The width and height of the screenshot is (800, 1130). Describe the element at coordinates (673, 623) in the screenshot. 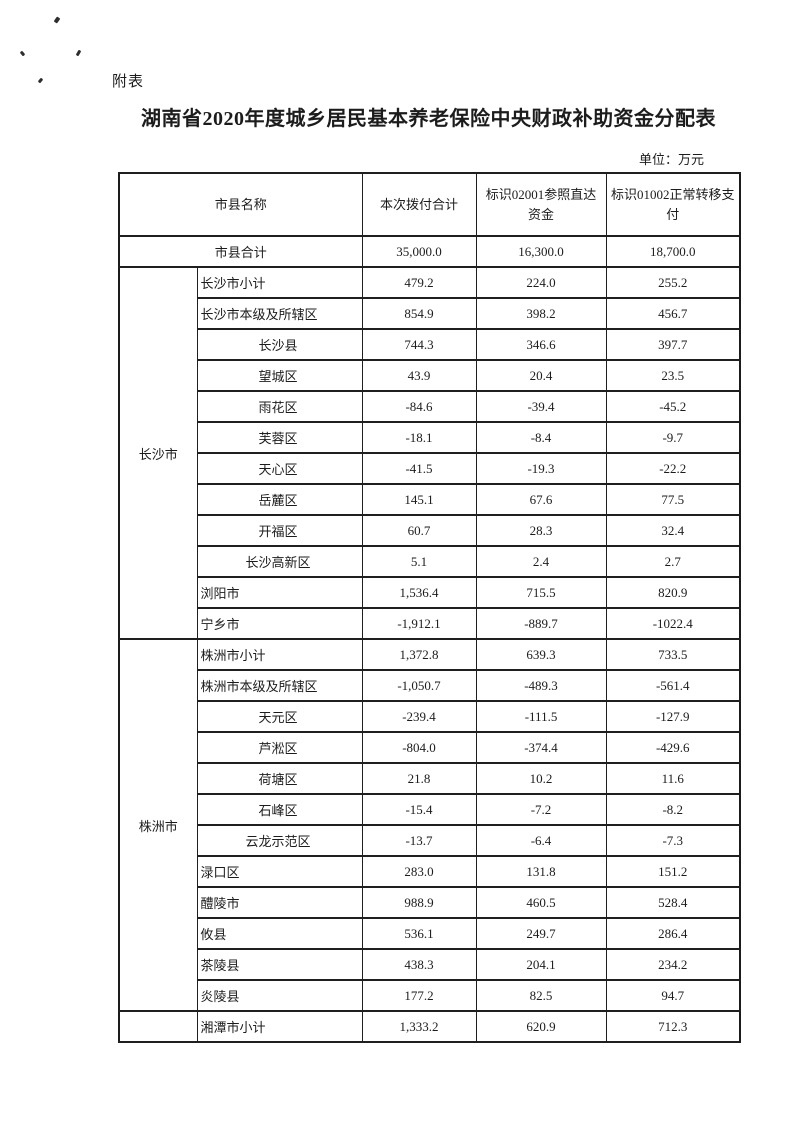

I see `value-cell: -1022.4` at that location.